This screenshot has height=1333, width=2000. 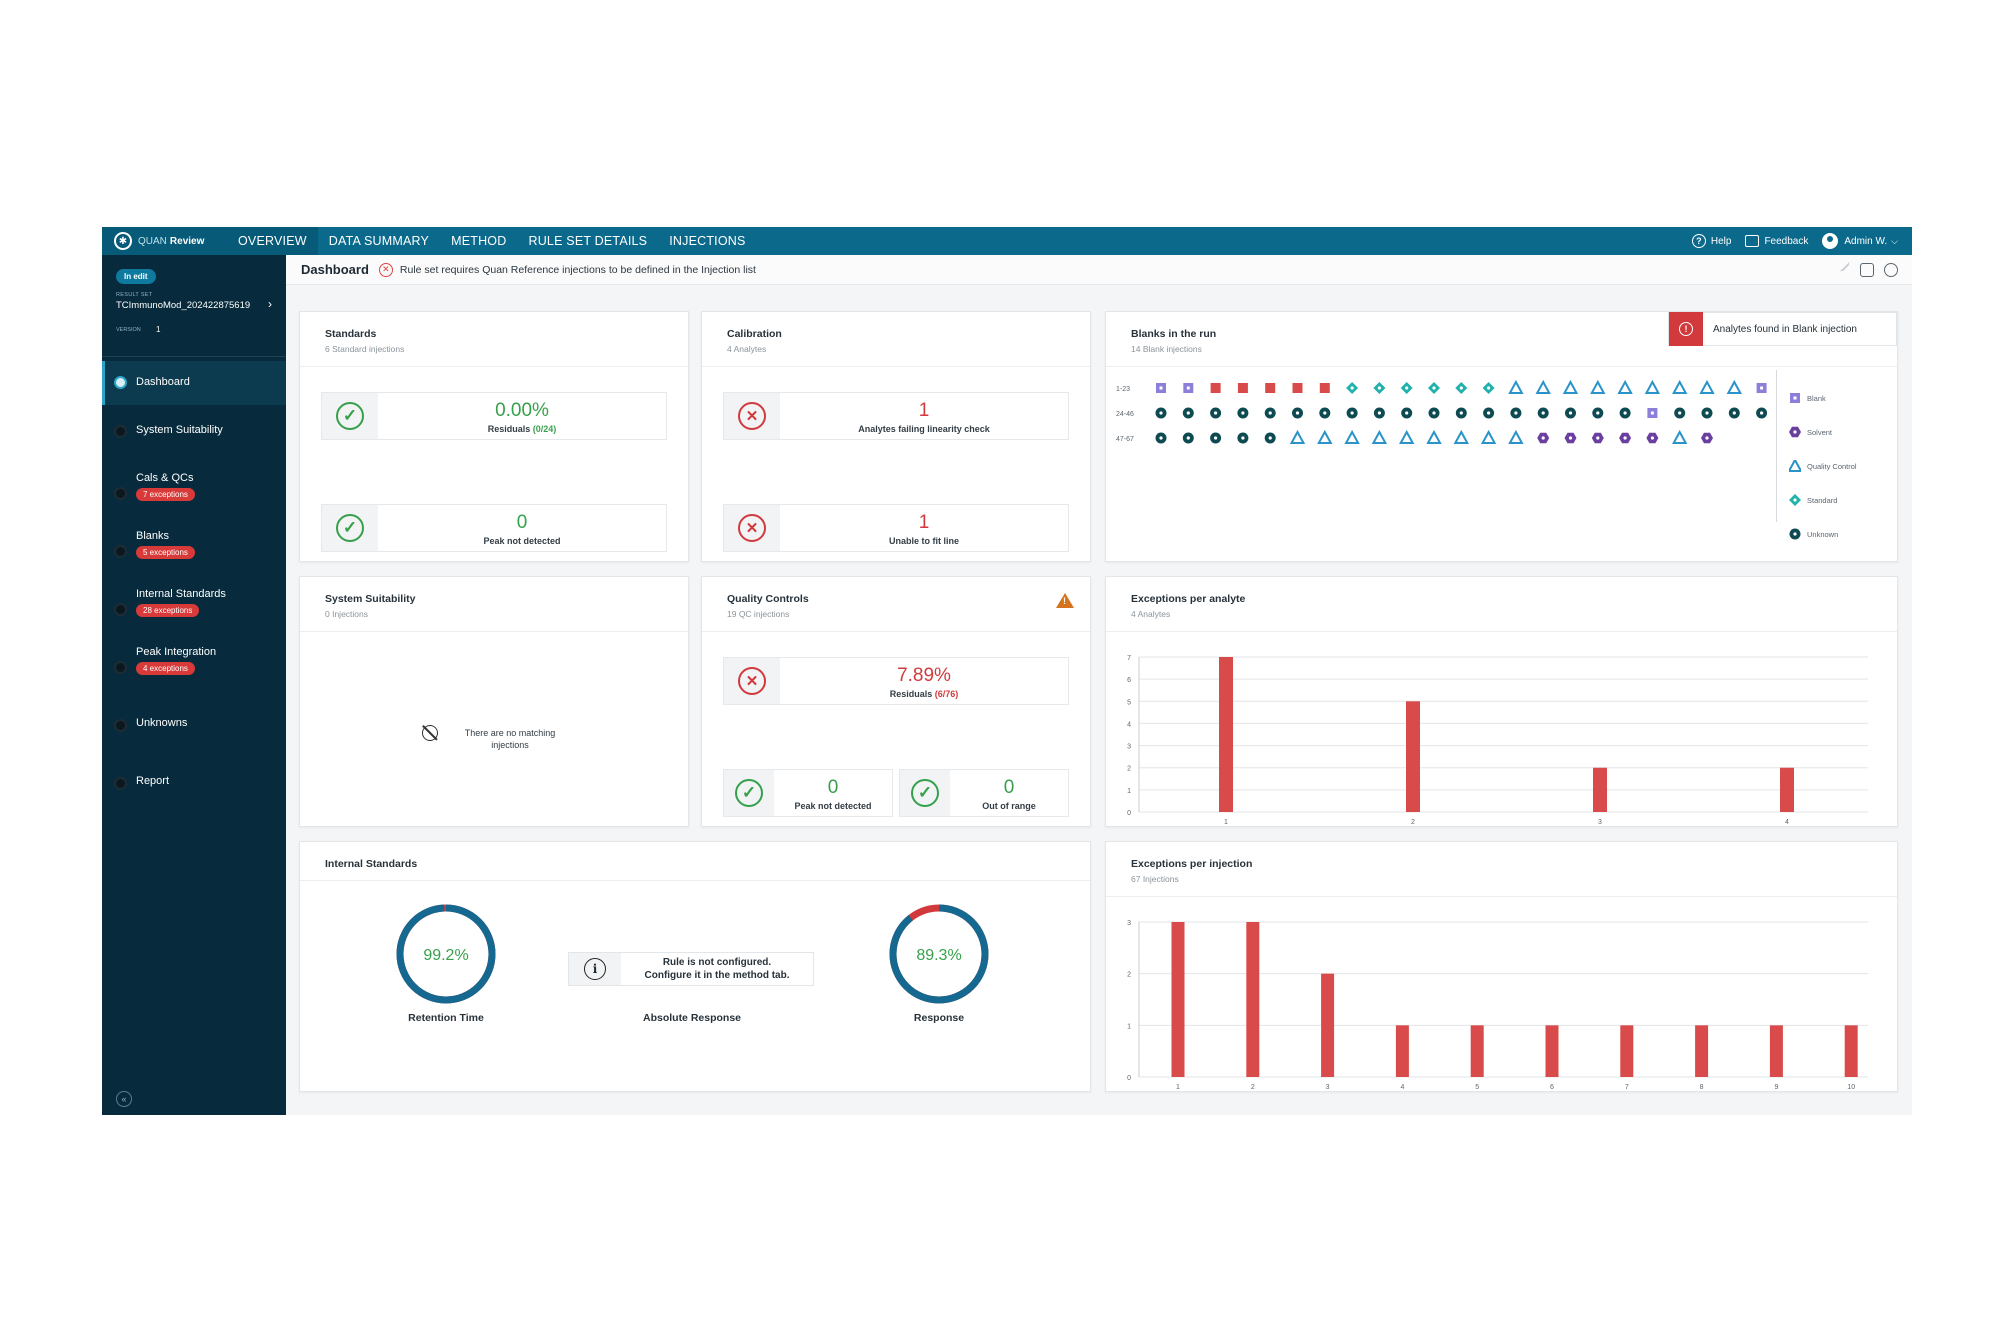 What do you see at coordinates (1129, 769) in the screenshot?
I see `y-tick-label: 2` at bounding box center [1129, 769].